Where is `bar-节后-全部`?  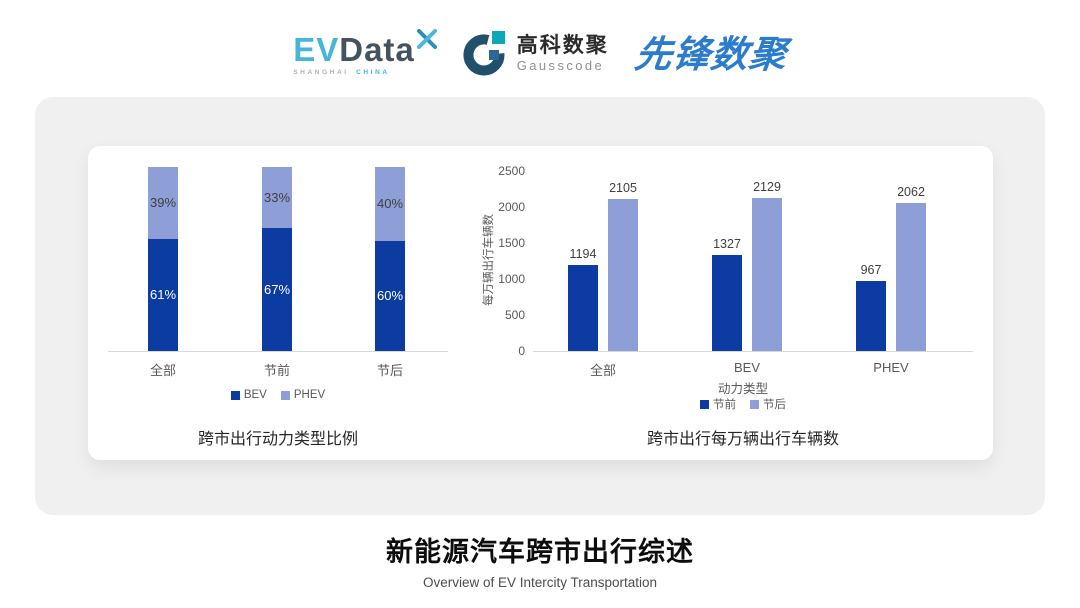 bar-节后-全部 is located at coordinates (623, 275).